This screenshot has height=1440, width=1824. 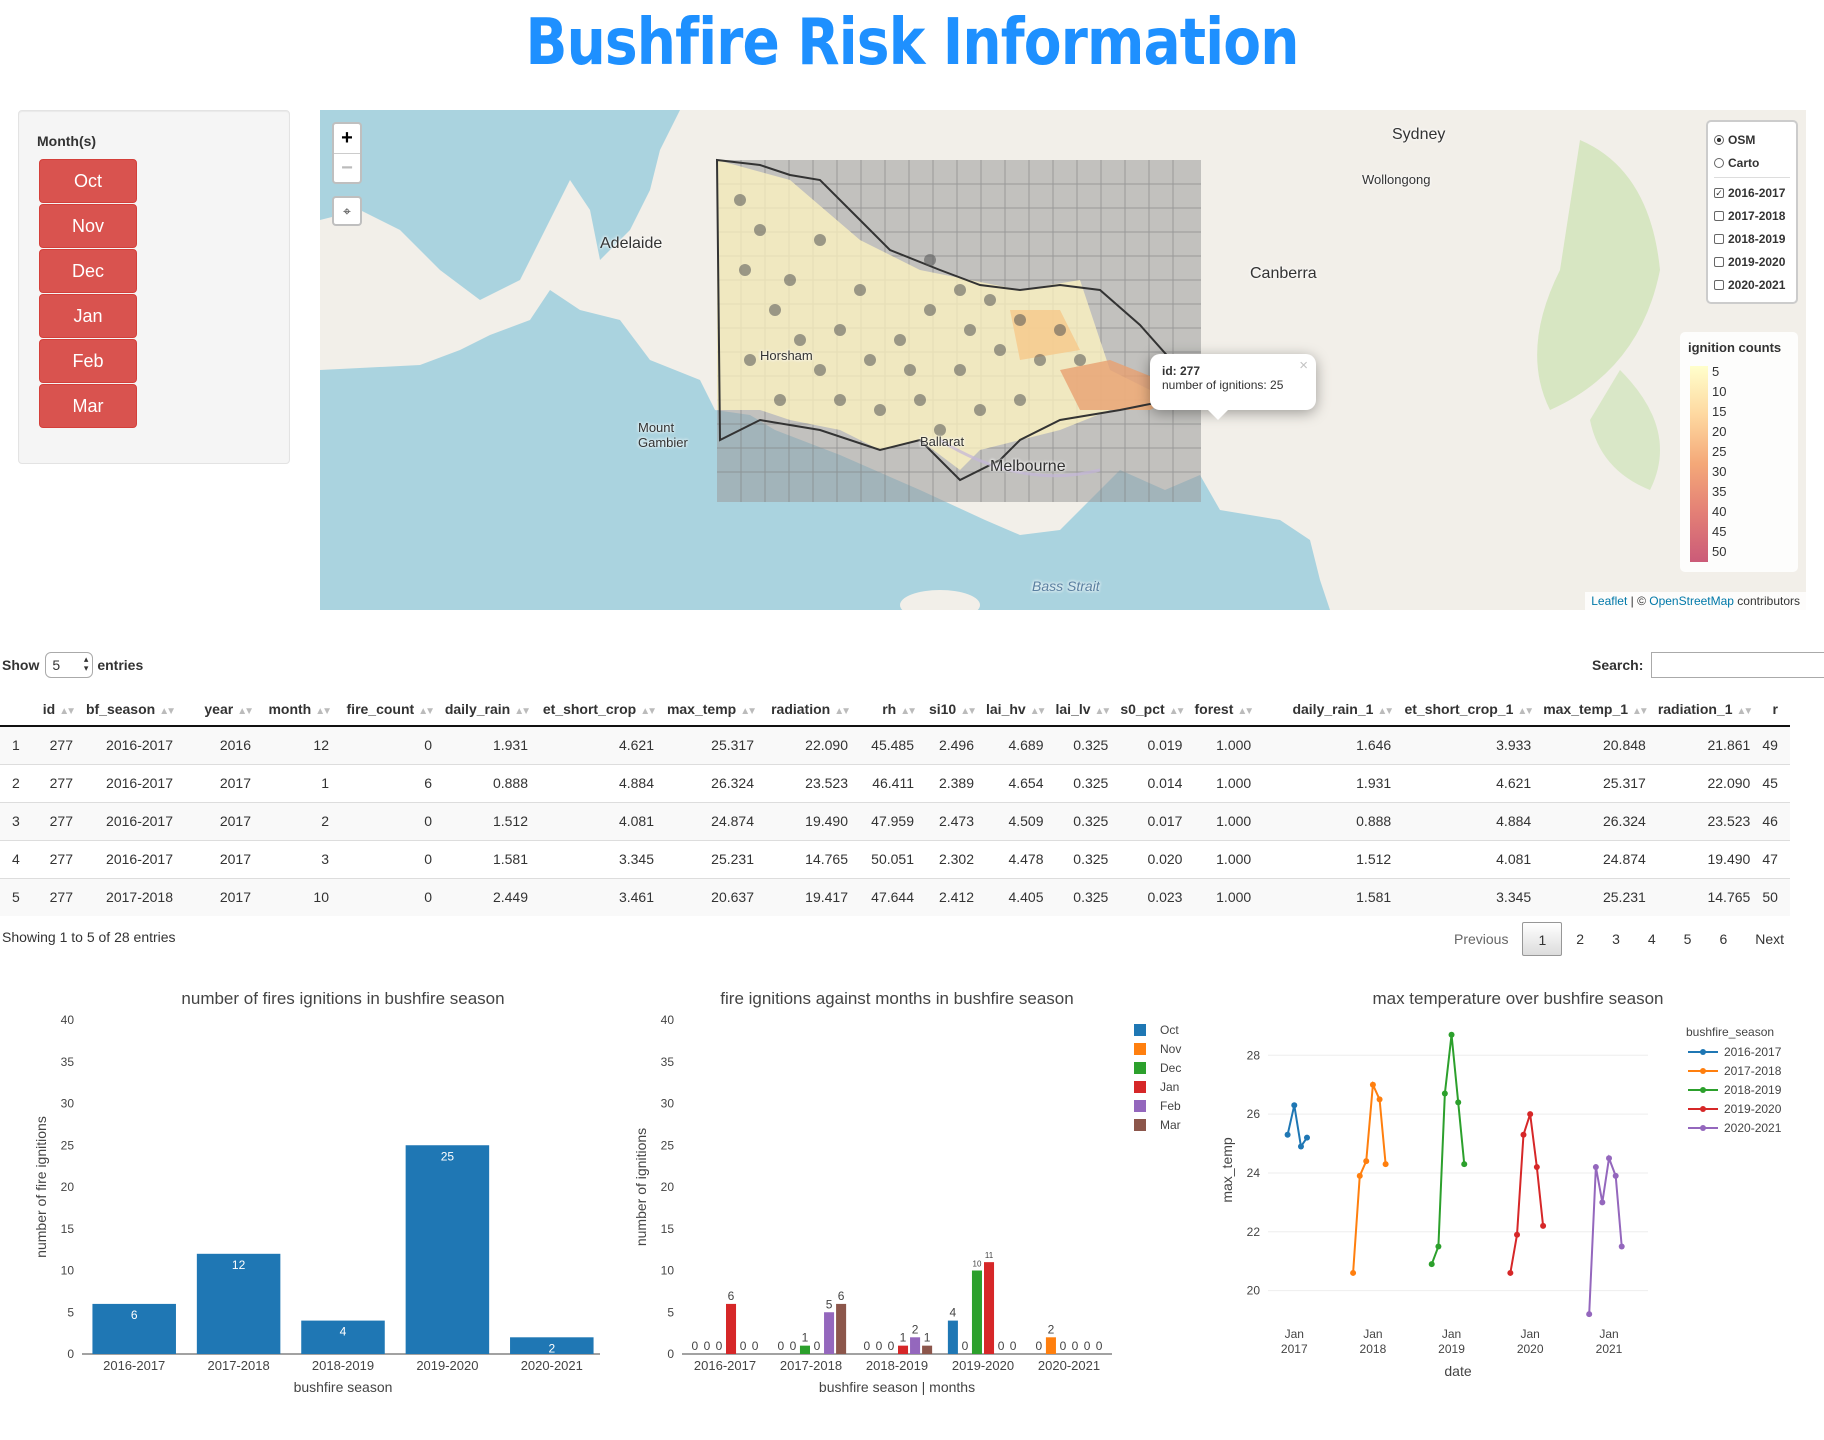 What do you see at coordinates (1229, 820) in the screenshot?
I see `table-cell: 1.000` at bounding box center [1229, 820].